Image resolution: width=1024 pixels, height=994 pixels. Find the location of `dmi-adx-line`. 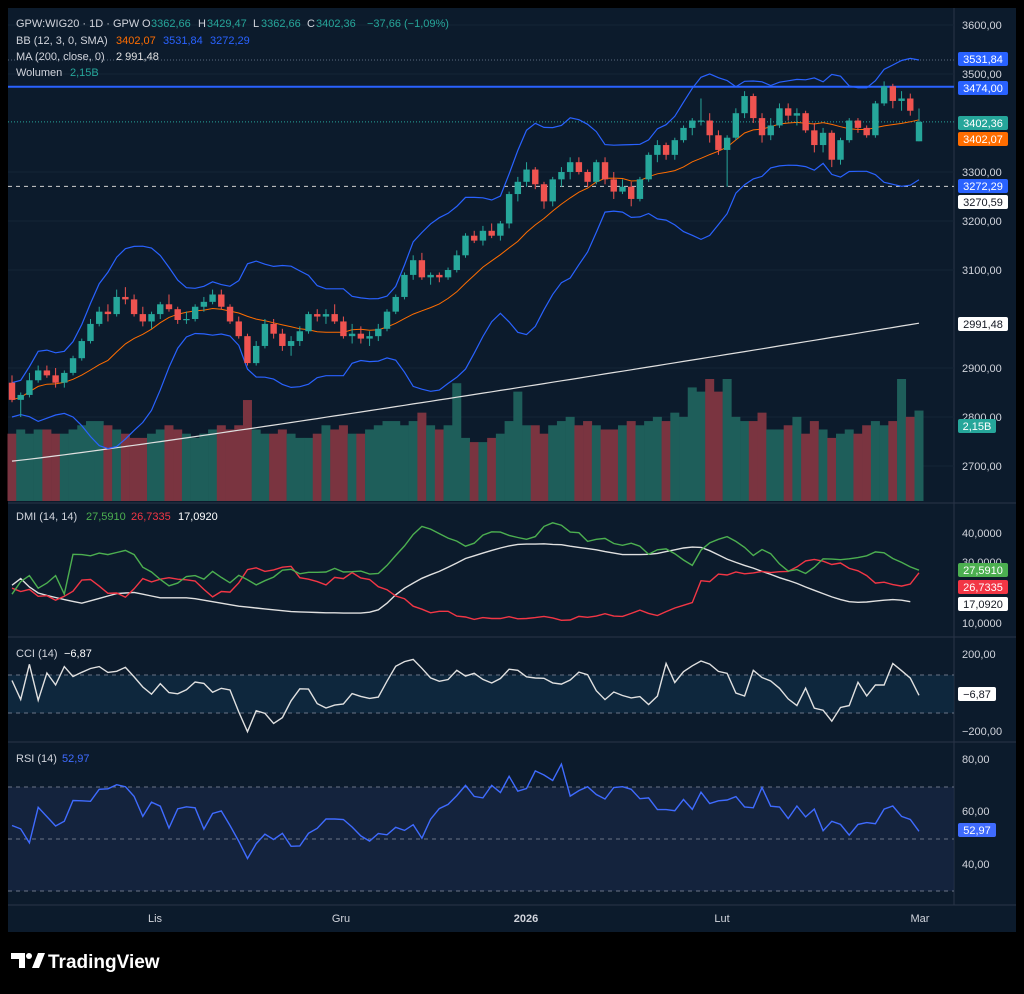

dmi-adx-line is located at coordinates (461, 578).